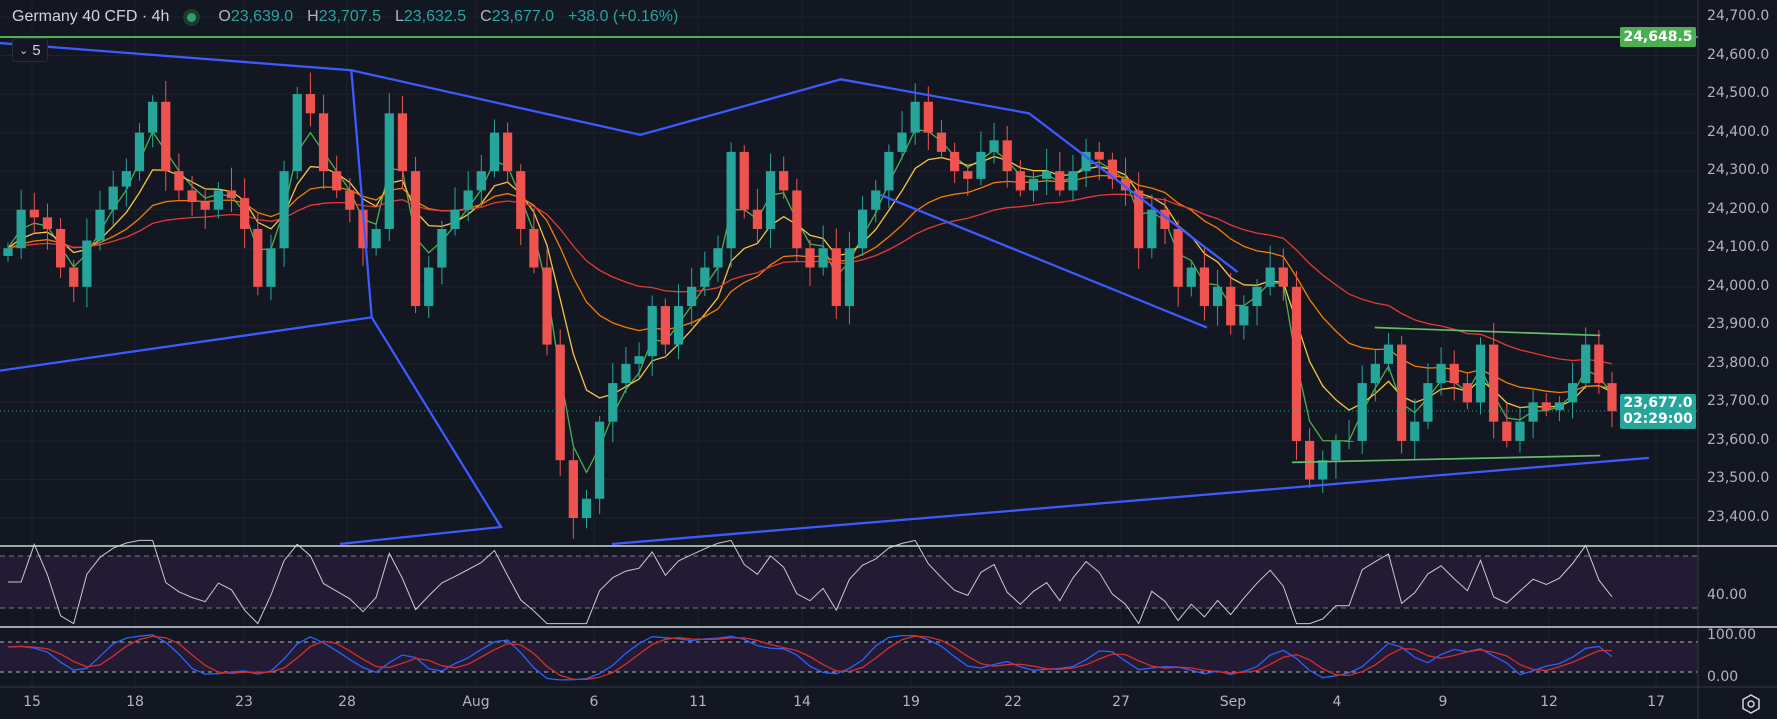 Image resolution: width=1777 pixels, height=719 pixels. I want to click on high-label: H, so click(313, 16).